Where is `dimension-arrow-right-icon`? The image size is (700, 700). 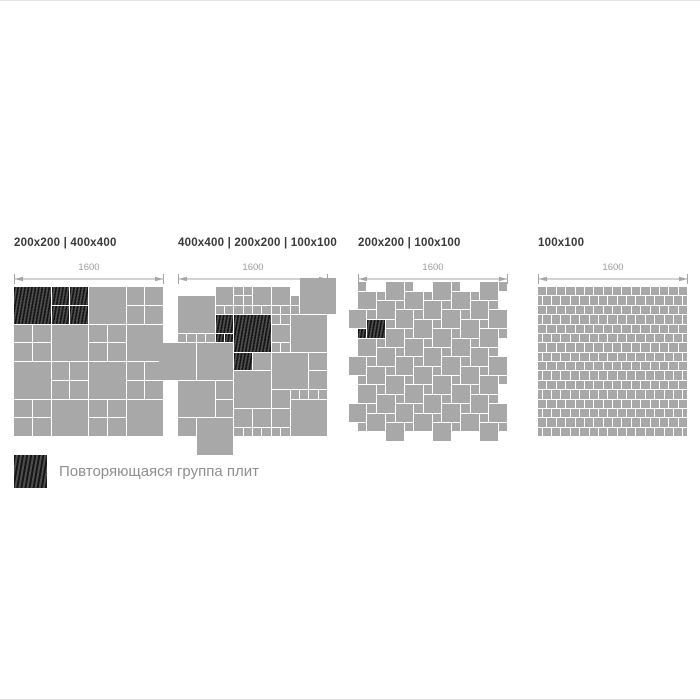
dimension-arrow-right-icon is located at coordinates (159, 279).